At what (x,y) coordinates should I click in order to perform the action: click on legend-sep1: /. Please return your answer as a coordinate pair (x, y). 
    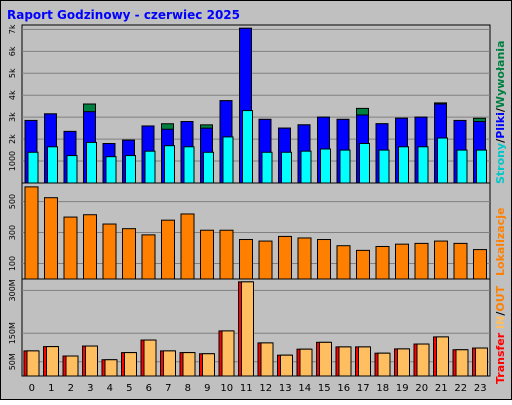
    Looking at the image, I should click on (500, 140).